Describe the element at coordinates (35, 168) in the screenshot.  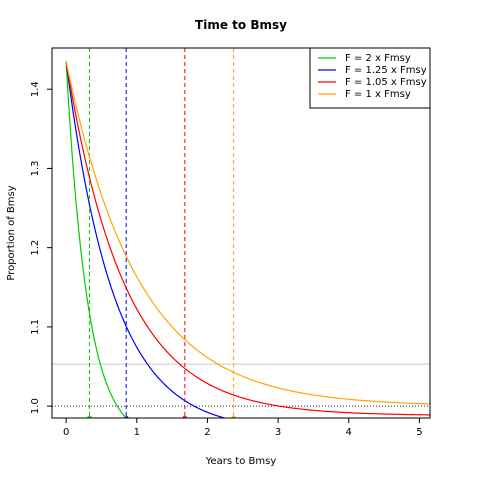
I see `y-tick-label-1.3: 1.3` at that location.